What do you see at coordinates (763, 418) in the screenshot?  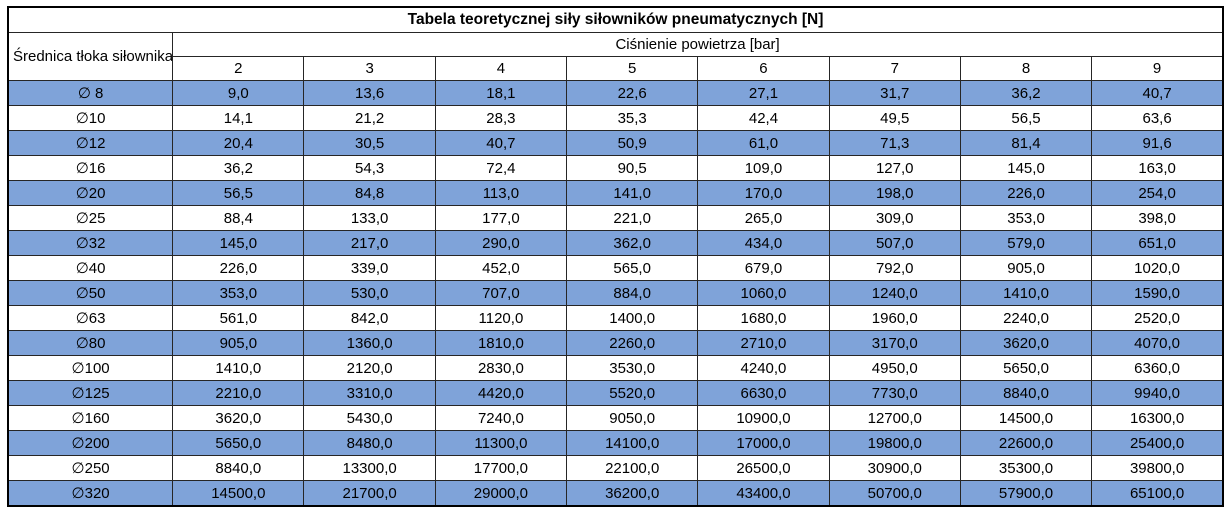 I see `force-value-cell: 10900,0` at bounding box center [763, 418].